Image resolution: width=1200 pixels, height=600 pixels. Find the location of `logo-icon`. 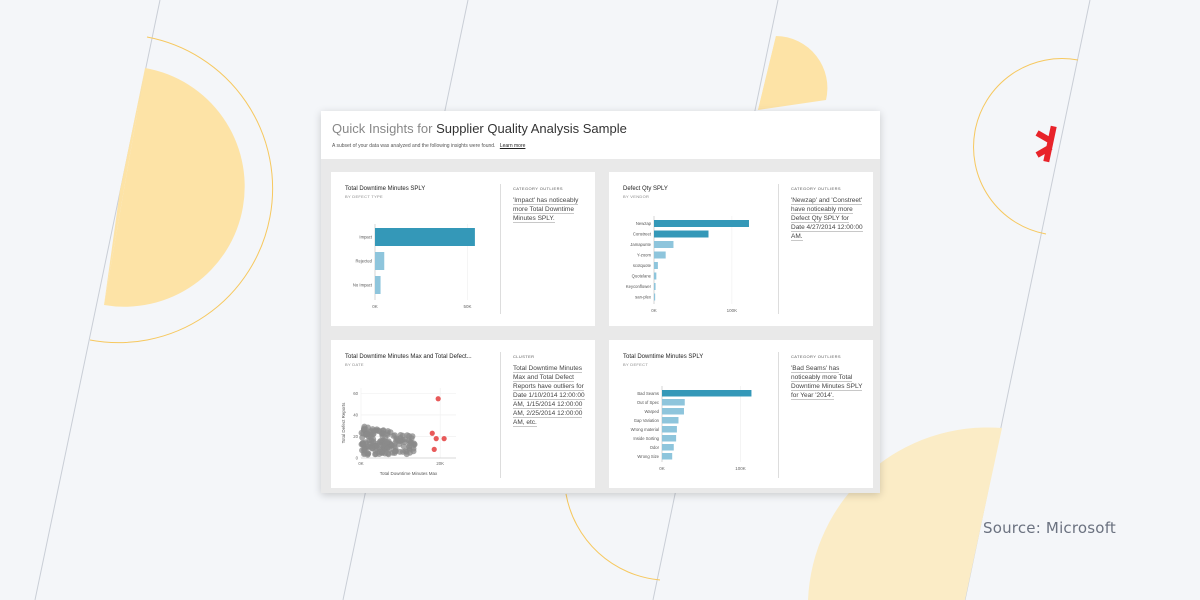

logo-icon is located at coordinates (1046, 144).